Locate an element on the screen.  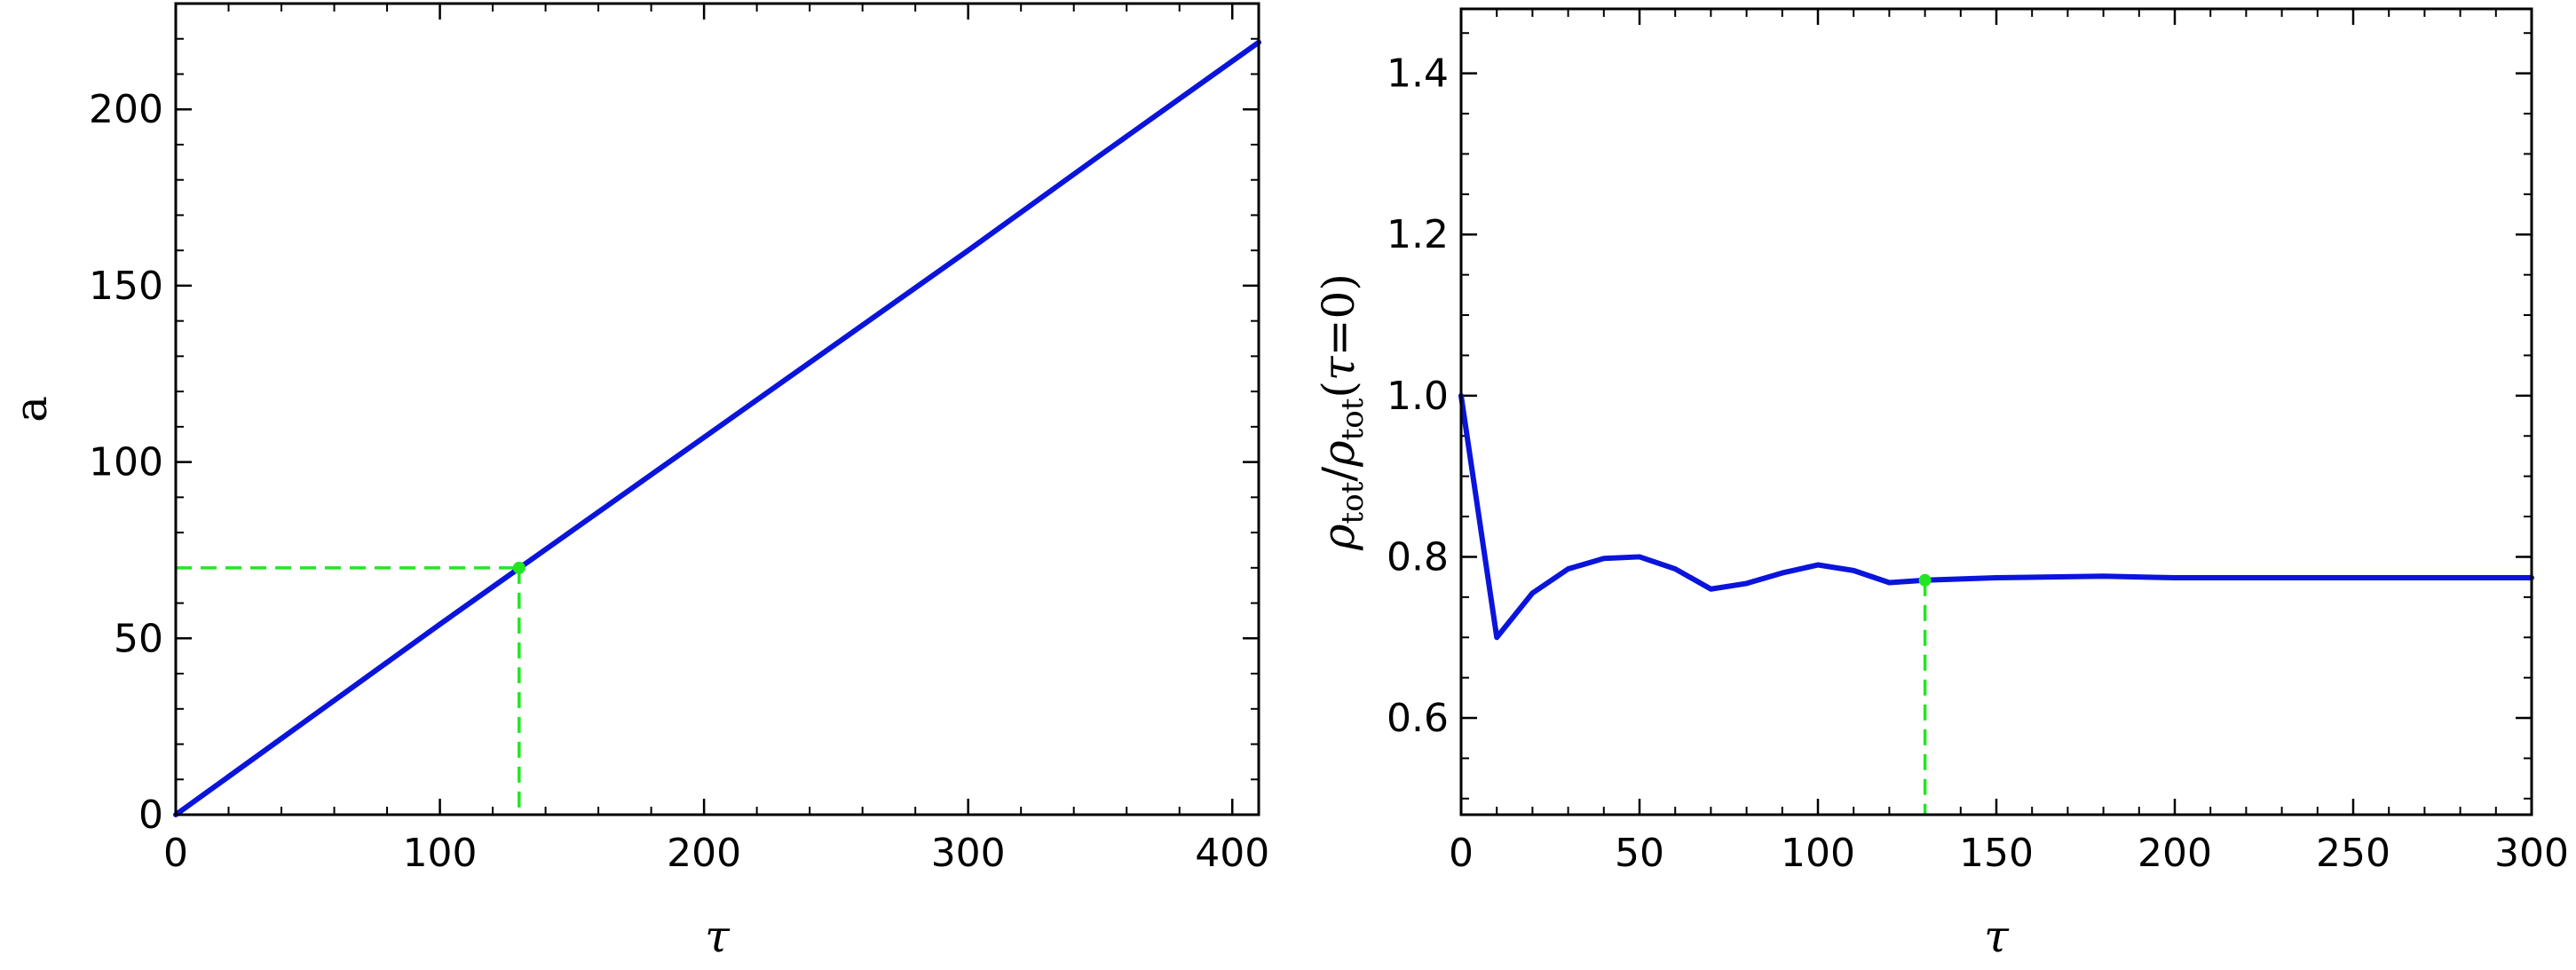
y-tick-label: 50 is located at coordinates (138, 638).